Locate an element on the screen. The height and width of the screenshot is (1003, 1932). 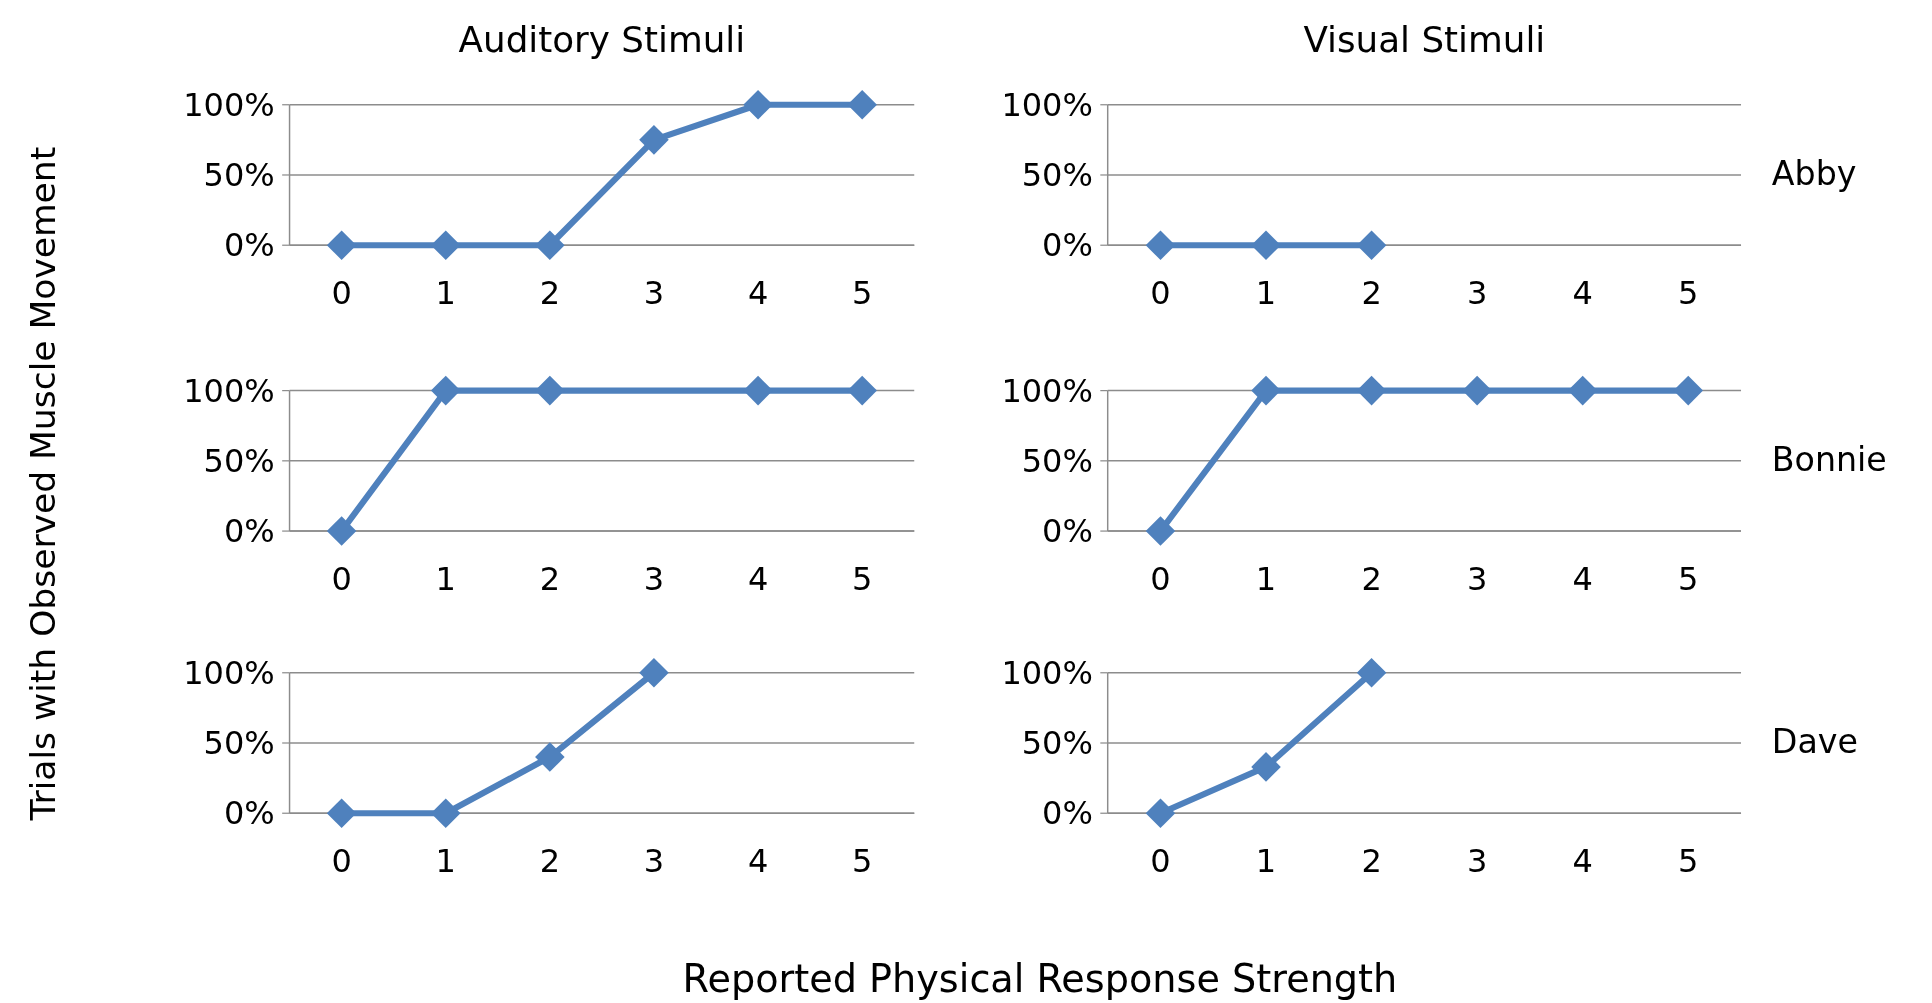
chart-title: Visual Stimuli is located at coordinates (1424, 39).